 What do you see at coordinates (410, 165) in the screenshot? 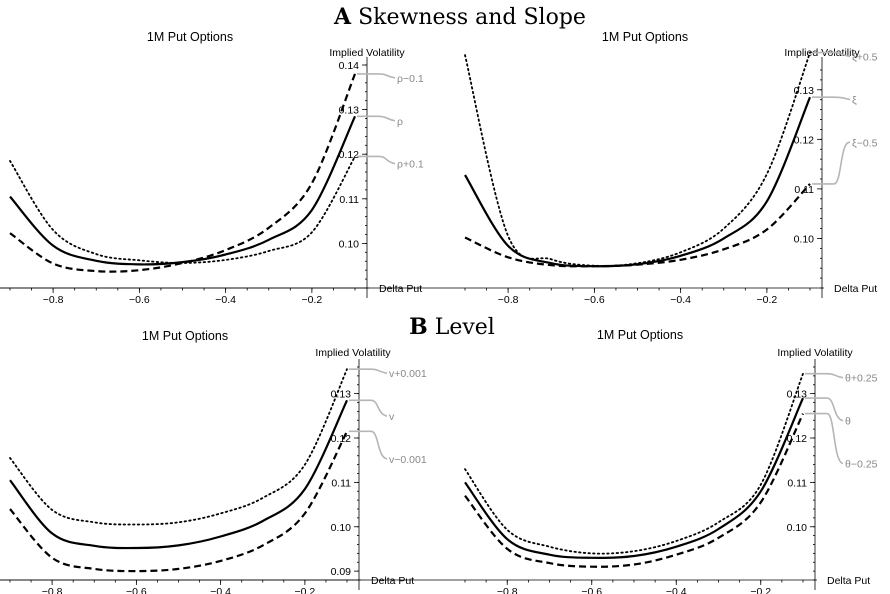
I see `series-label: ρ+0.1` at bounding box center [410, 165].